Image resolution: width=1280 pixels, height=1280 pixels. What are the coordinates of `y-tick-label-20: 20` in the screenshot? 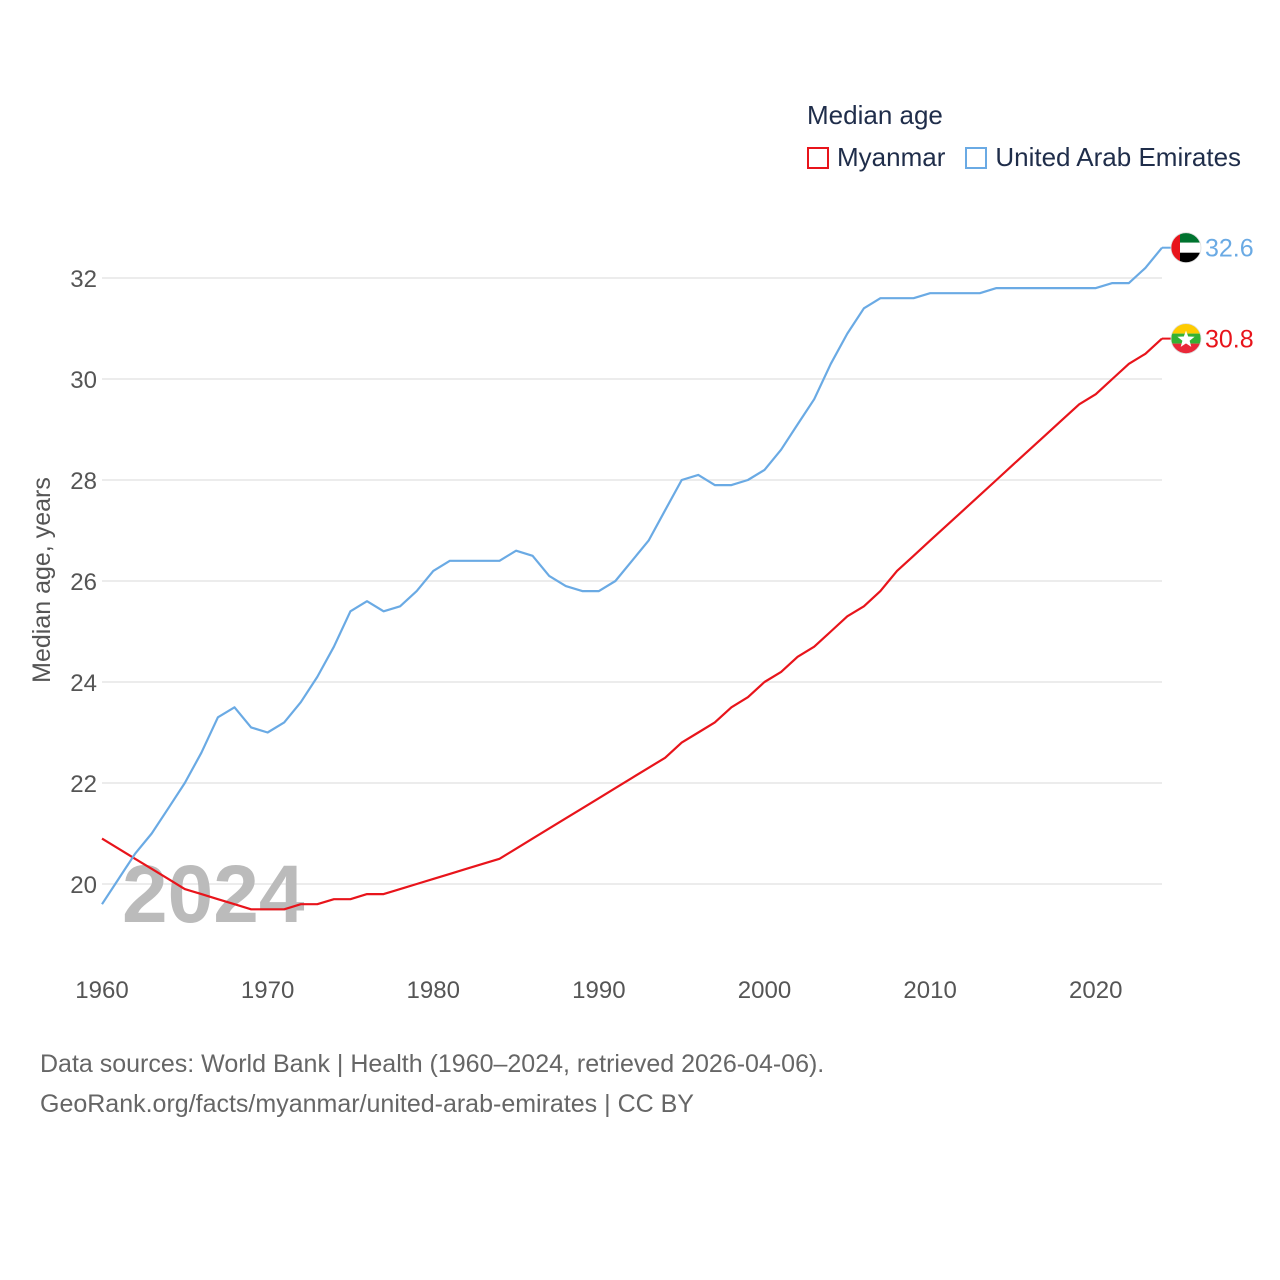 It's located at (83, 885).